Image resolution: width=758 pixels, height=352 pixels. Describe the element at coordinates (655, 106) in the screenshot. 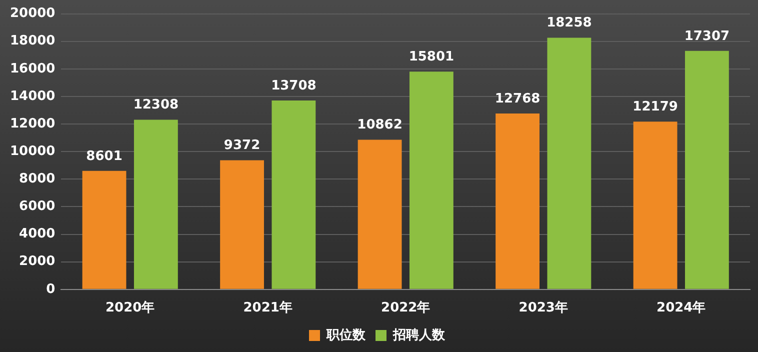

I see `data-label: 12179` at that location.